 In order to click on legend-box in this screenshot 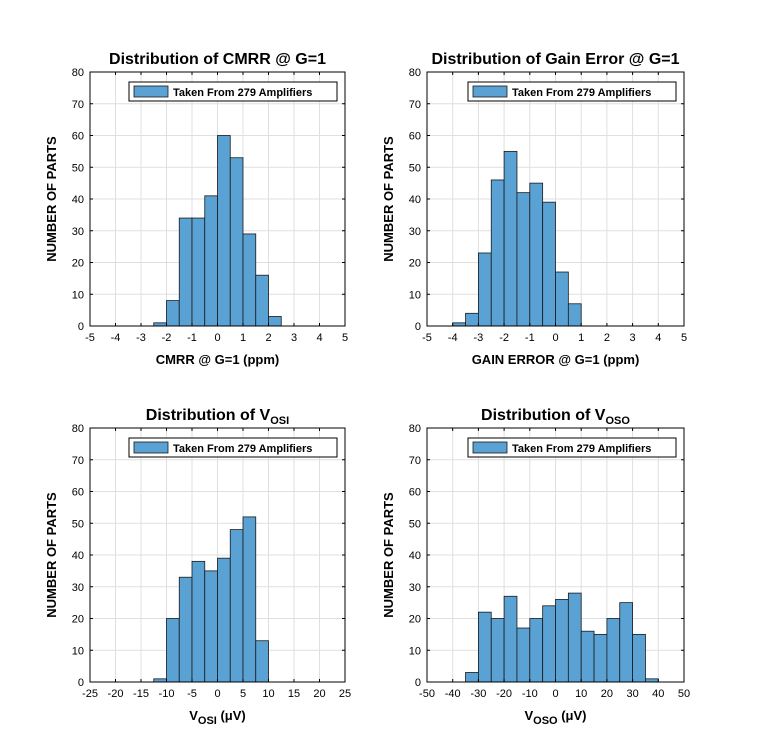, I will do `click(572, 91)`.